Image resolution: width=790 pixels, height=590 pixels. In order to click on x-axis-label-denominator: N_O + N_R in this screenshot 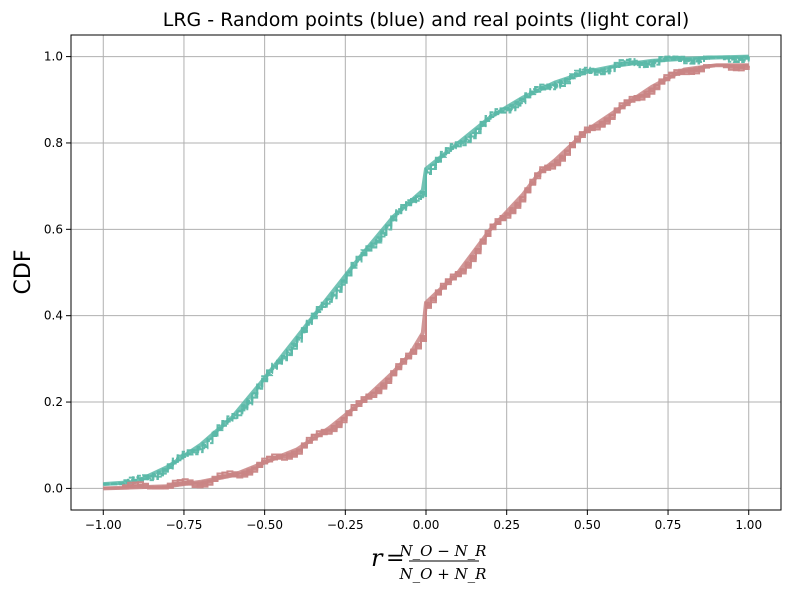, I will do `click(443, 574)`.